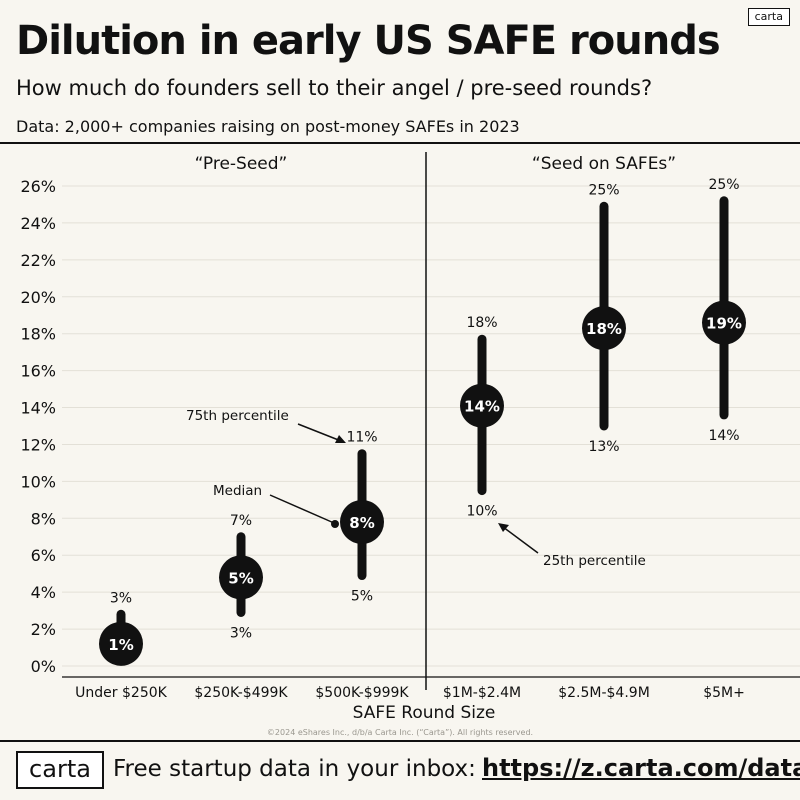 Image resolution: width=800 pixels, height=800 pixels. Describe the element at coordinates (603, 447) in the screenshot. I see `p25-label: 13%` at that location.